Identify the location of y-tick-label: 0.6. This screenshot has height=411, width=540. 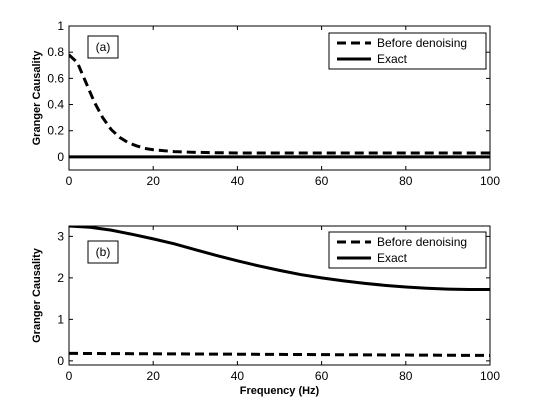
(55, 78).